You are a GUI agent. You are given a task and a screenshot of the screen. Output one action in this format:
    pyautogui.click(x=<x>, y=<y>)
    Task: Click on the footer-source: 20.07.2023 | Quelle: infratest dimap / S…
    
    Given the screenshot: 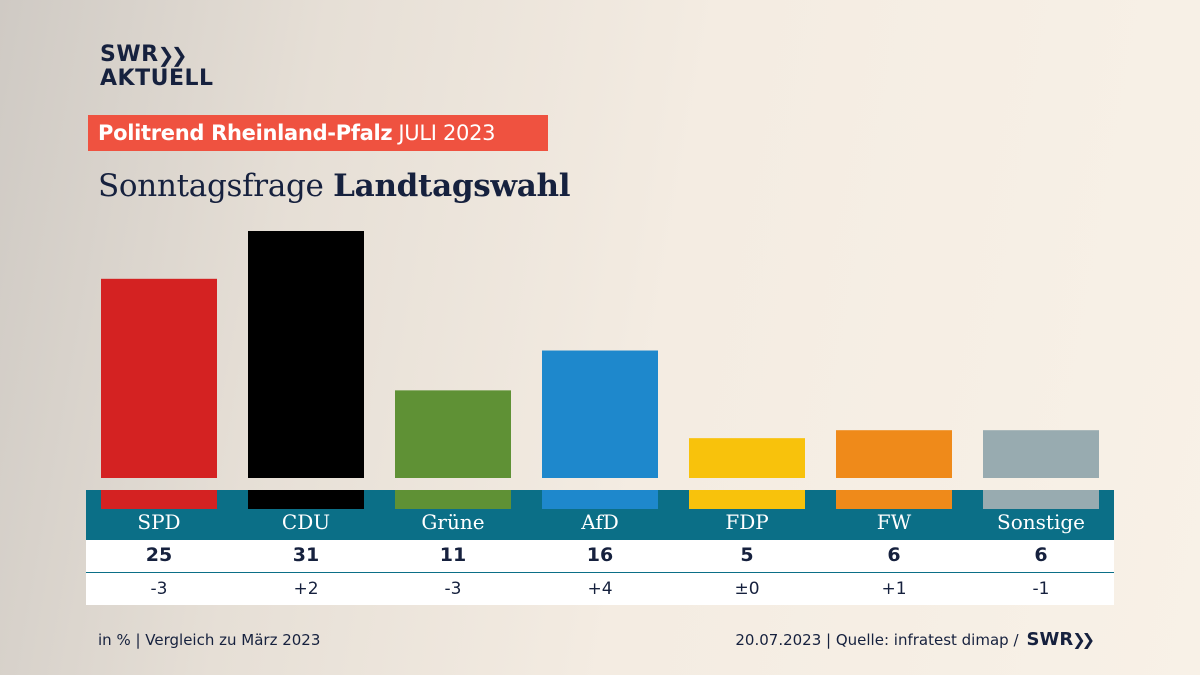 What is the action you would take?
    pyautogui.click(x=915, y=639)
    